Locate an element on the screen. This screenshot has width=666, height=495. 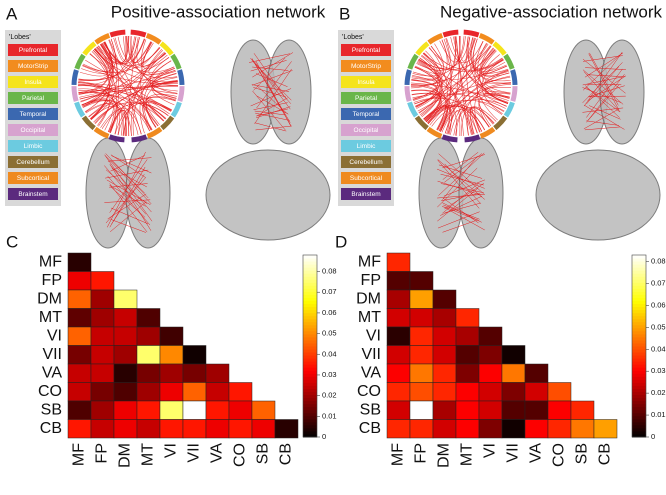
row-label: FP is located at coordinates (52, 280).